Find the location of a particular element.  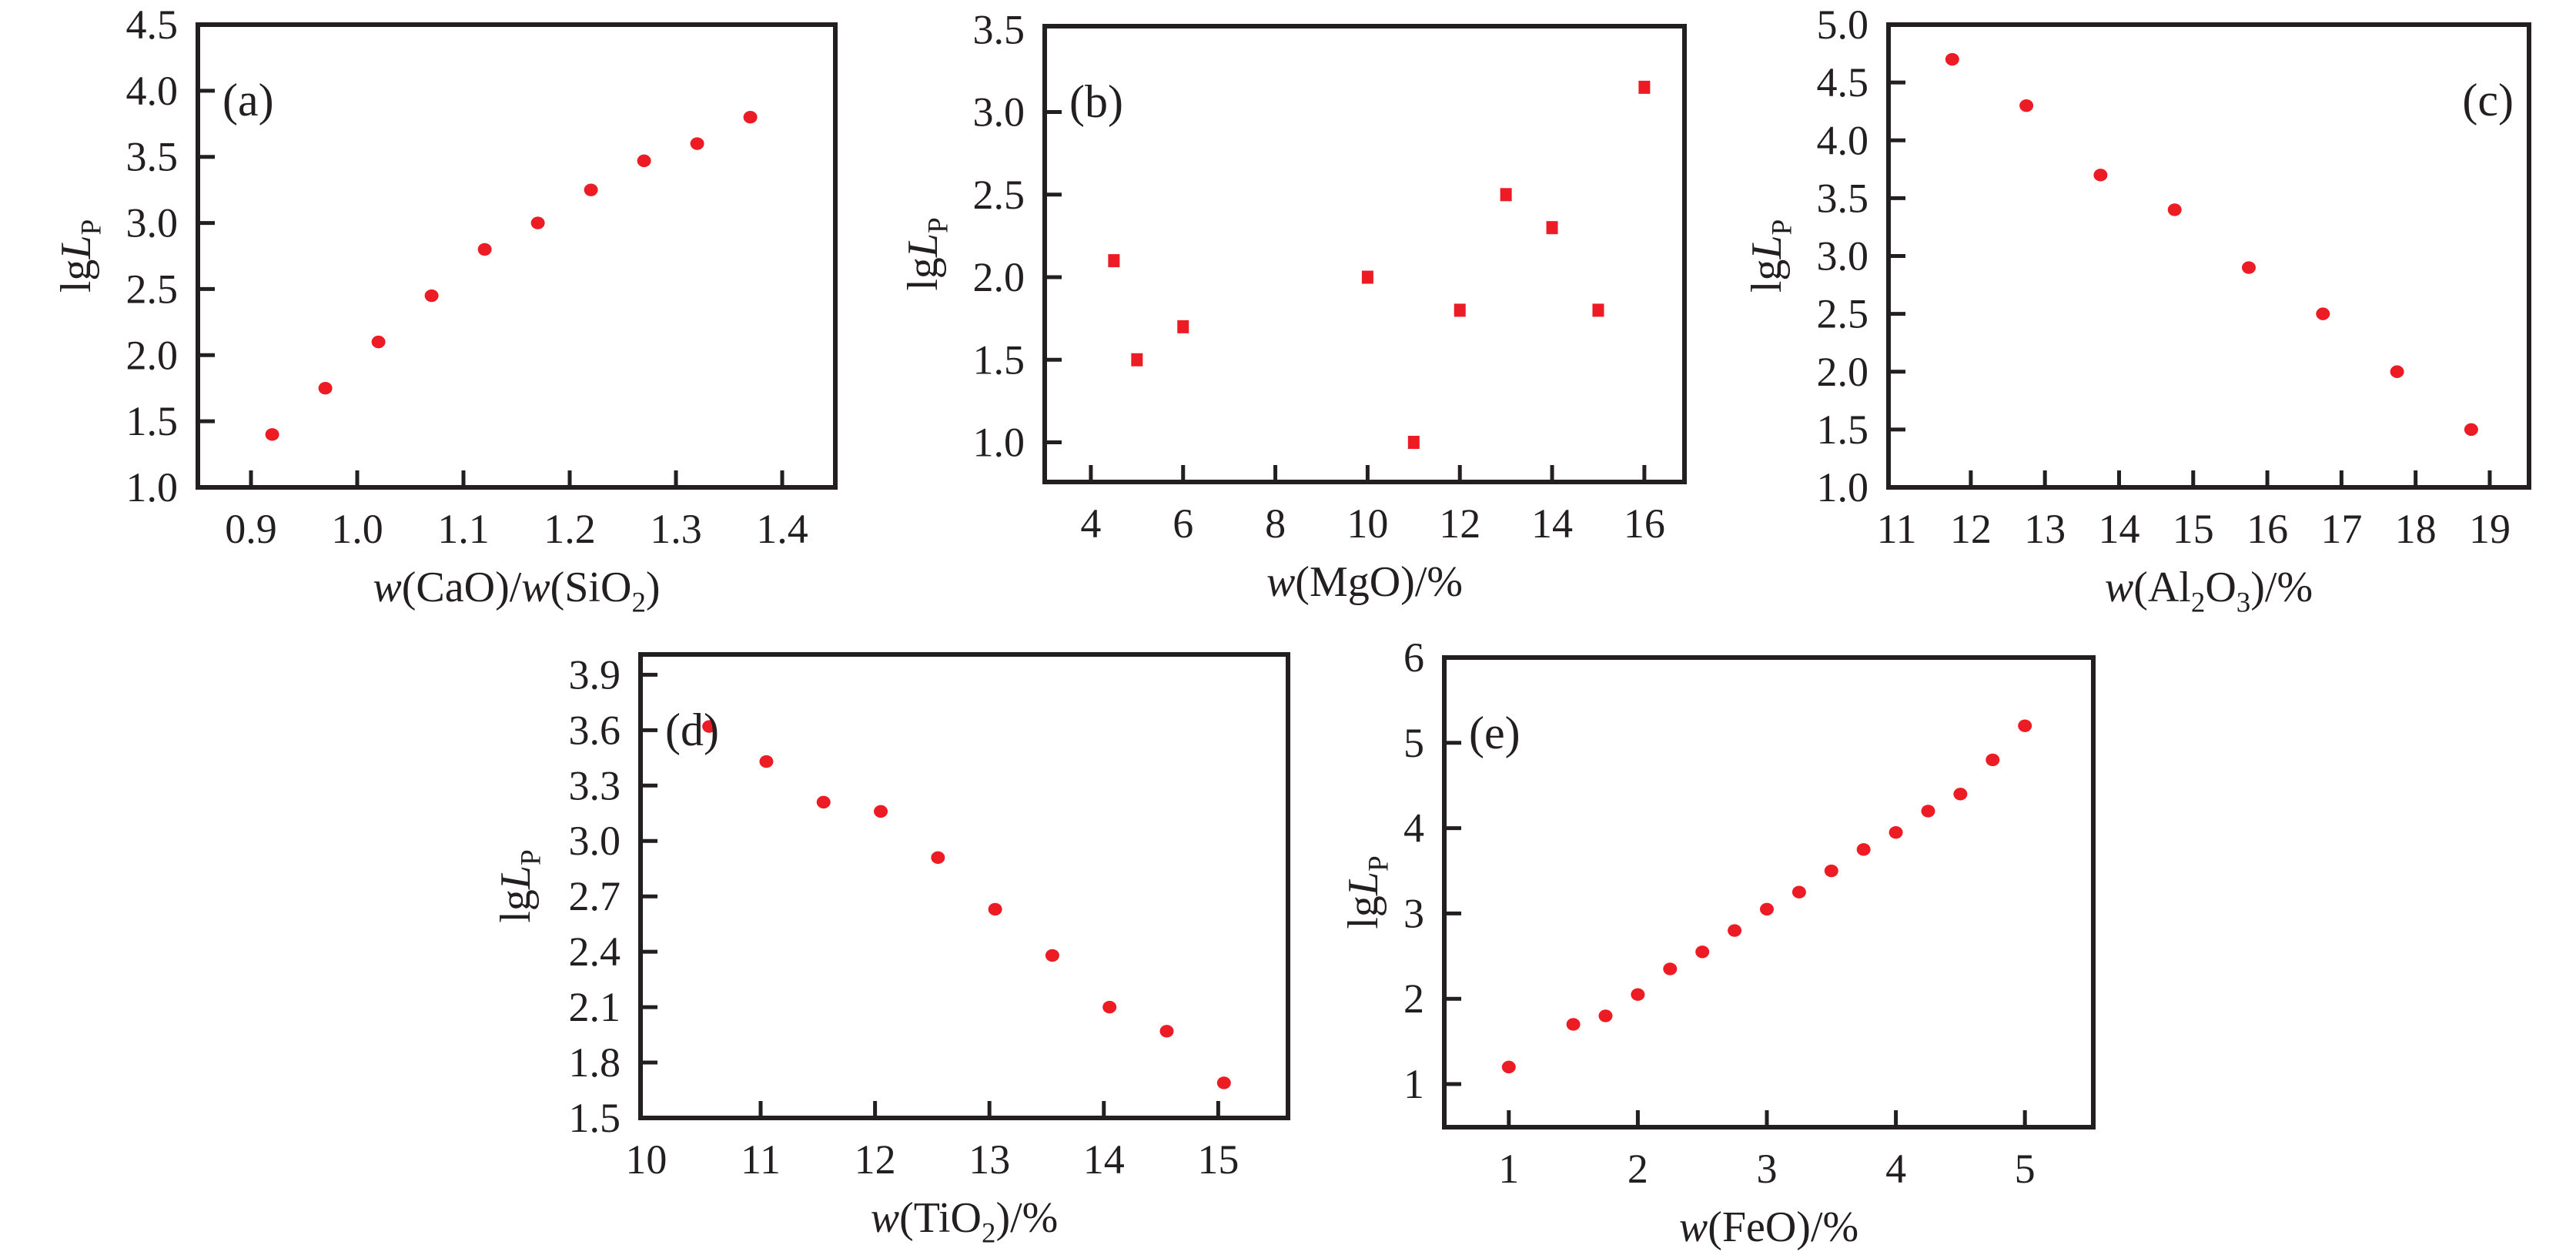

chart-svg-e: 1 2 3 4 5 1 2 3 4 5 6 (e) w(FeO)/% lgLP is located at coordinates (1718, 942).